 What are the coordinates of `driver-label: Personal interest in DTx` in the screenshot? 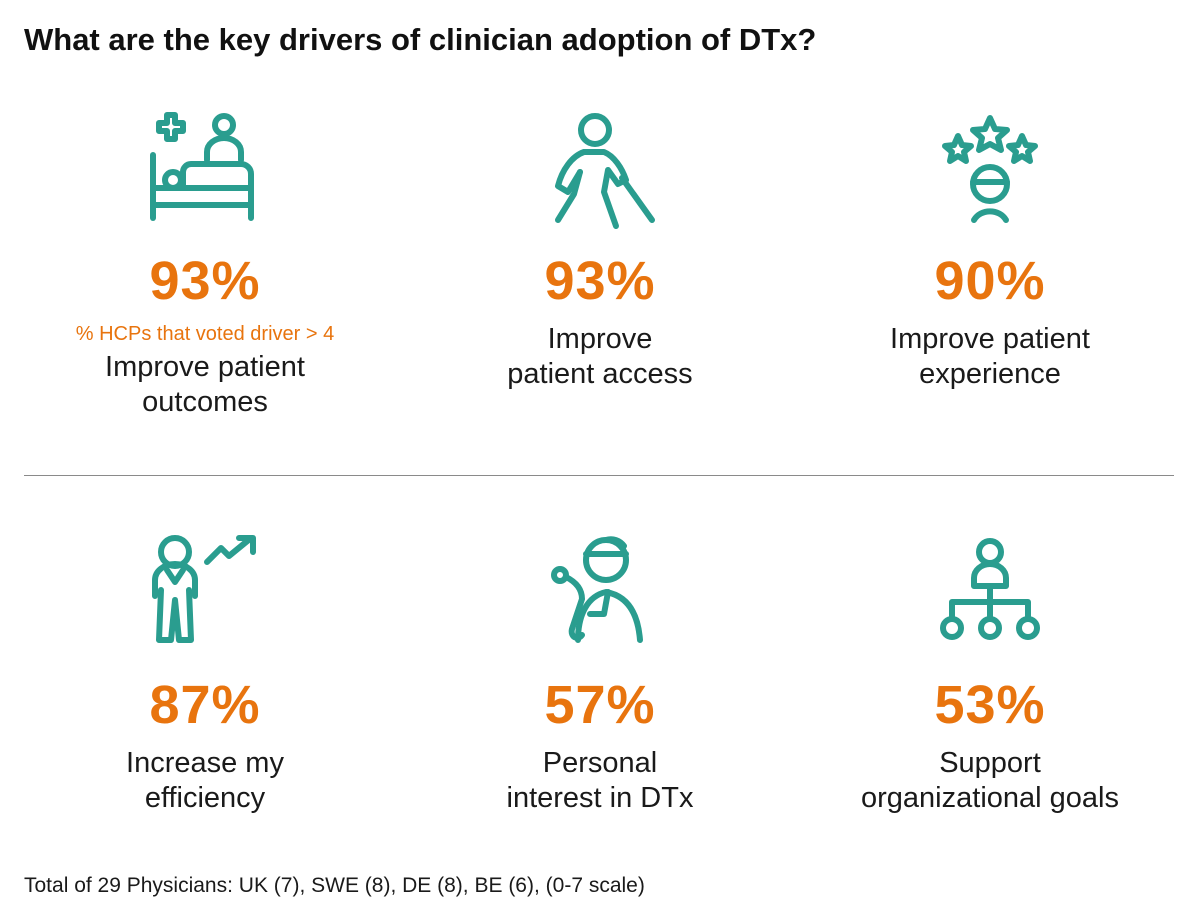 It's located at (600, 781).